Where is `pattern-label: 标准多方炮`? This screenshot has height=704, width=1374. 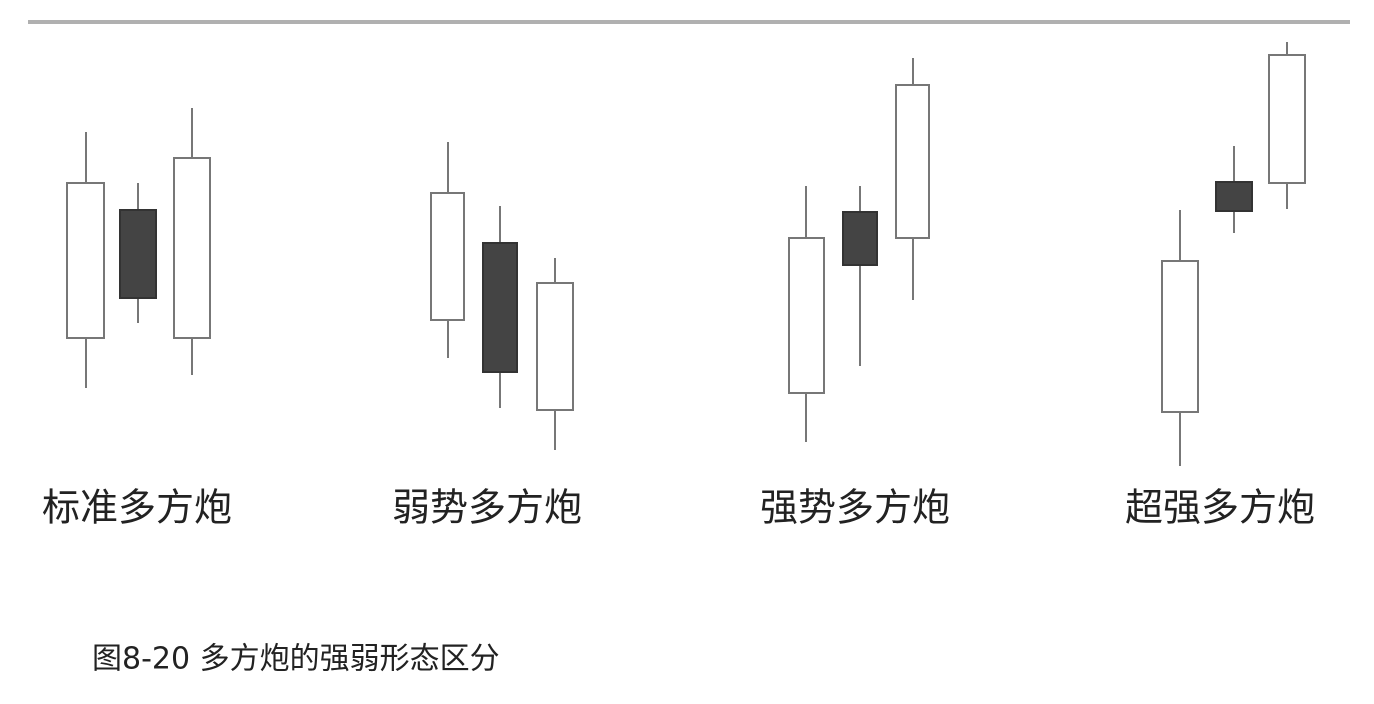 pattern-label: 标准多方炮 is located at coordinates (137, 508).